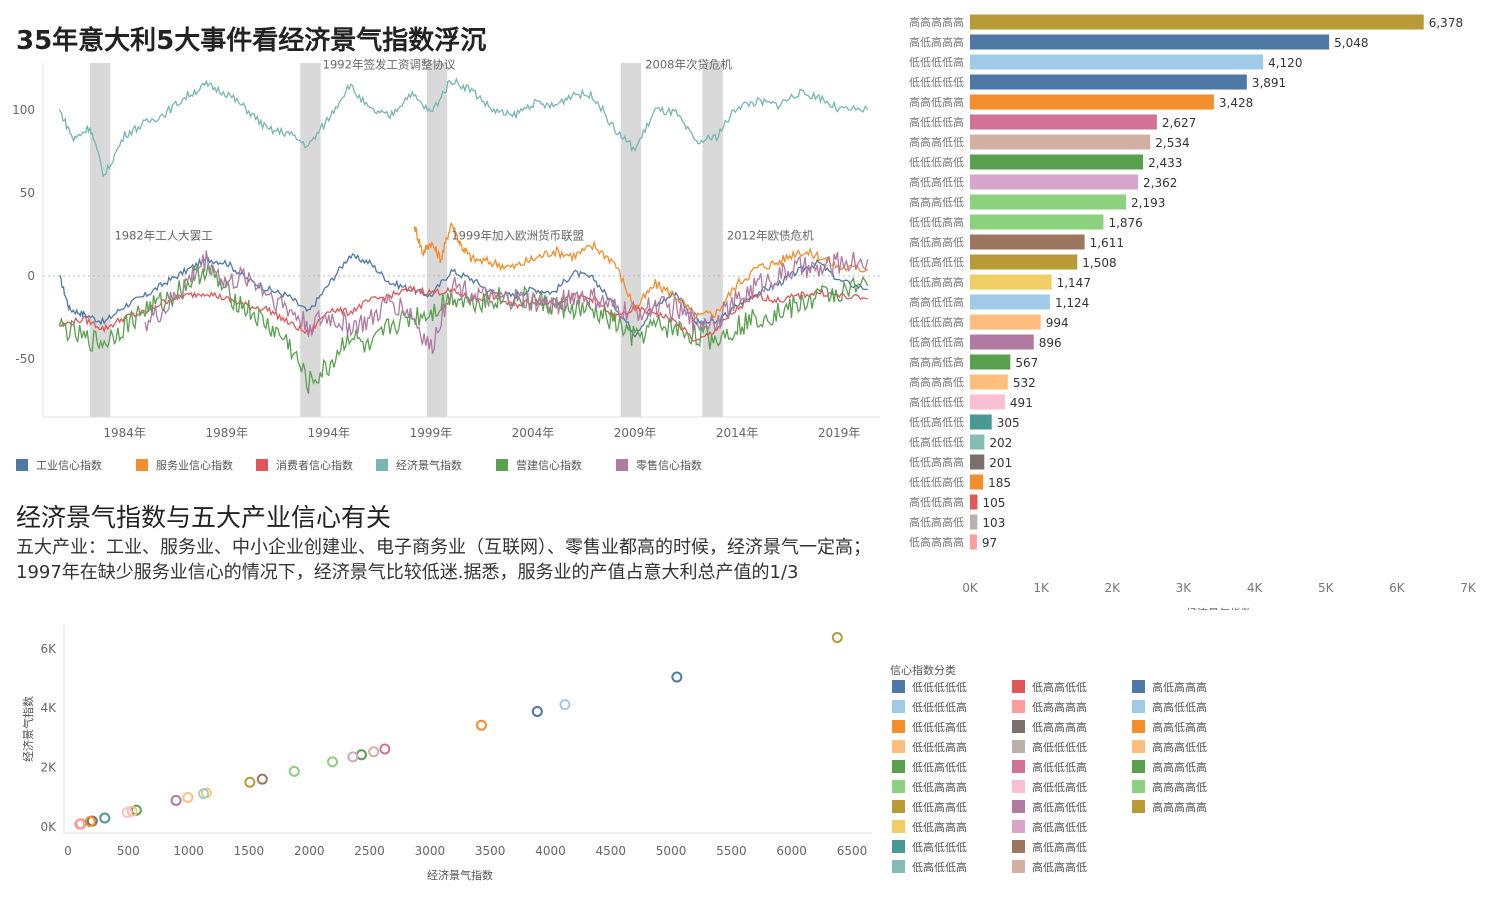 This screenshot has height=900, width=1500. What do you see at coordinates (249, 851) in the screenshot?
I see `scatter-x-tick-label: 1500` at bounding box center [249, 851].